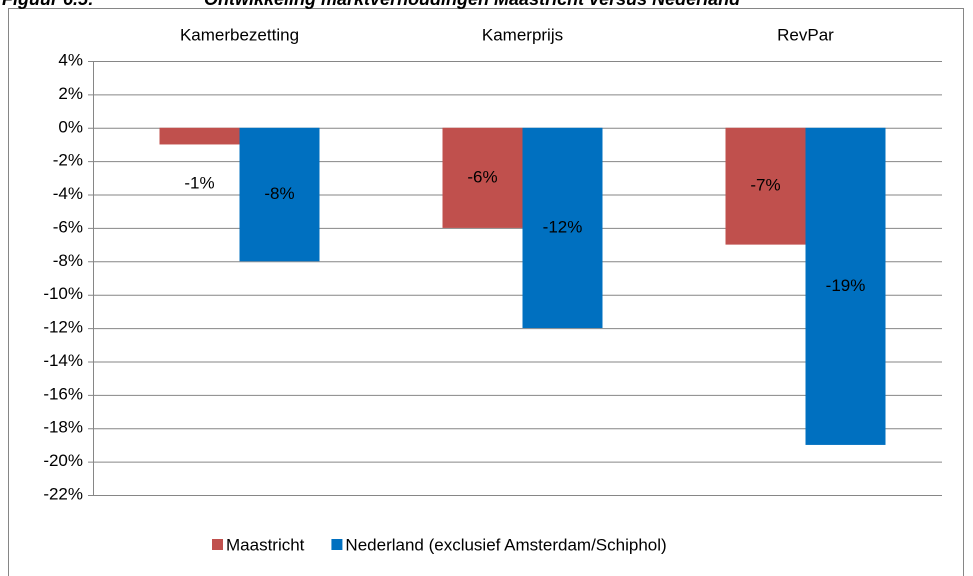 This screenshot has width=973, height=576. What do you see at coordinates (505, 544) in the screenshot?
I see `legend-label: Nederland (exclusief Amsterdam/Schiphol)` at bounding box center [505, 544].